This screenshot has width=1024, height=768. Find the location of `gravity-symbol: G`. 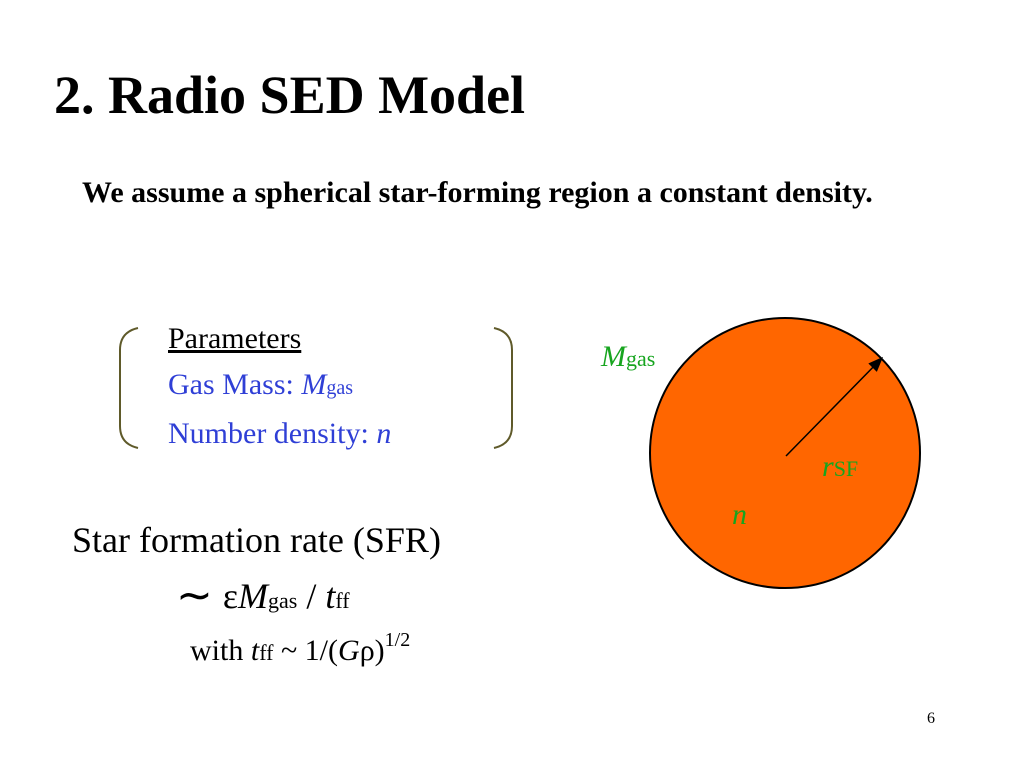

gravity-symbol: G is located at coordinates (349, 650).